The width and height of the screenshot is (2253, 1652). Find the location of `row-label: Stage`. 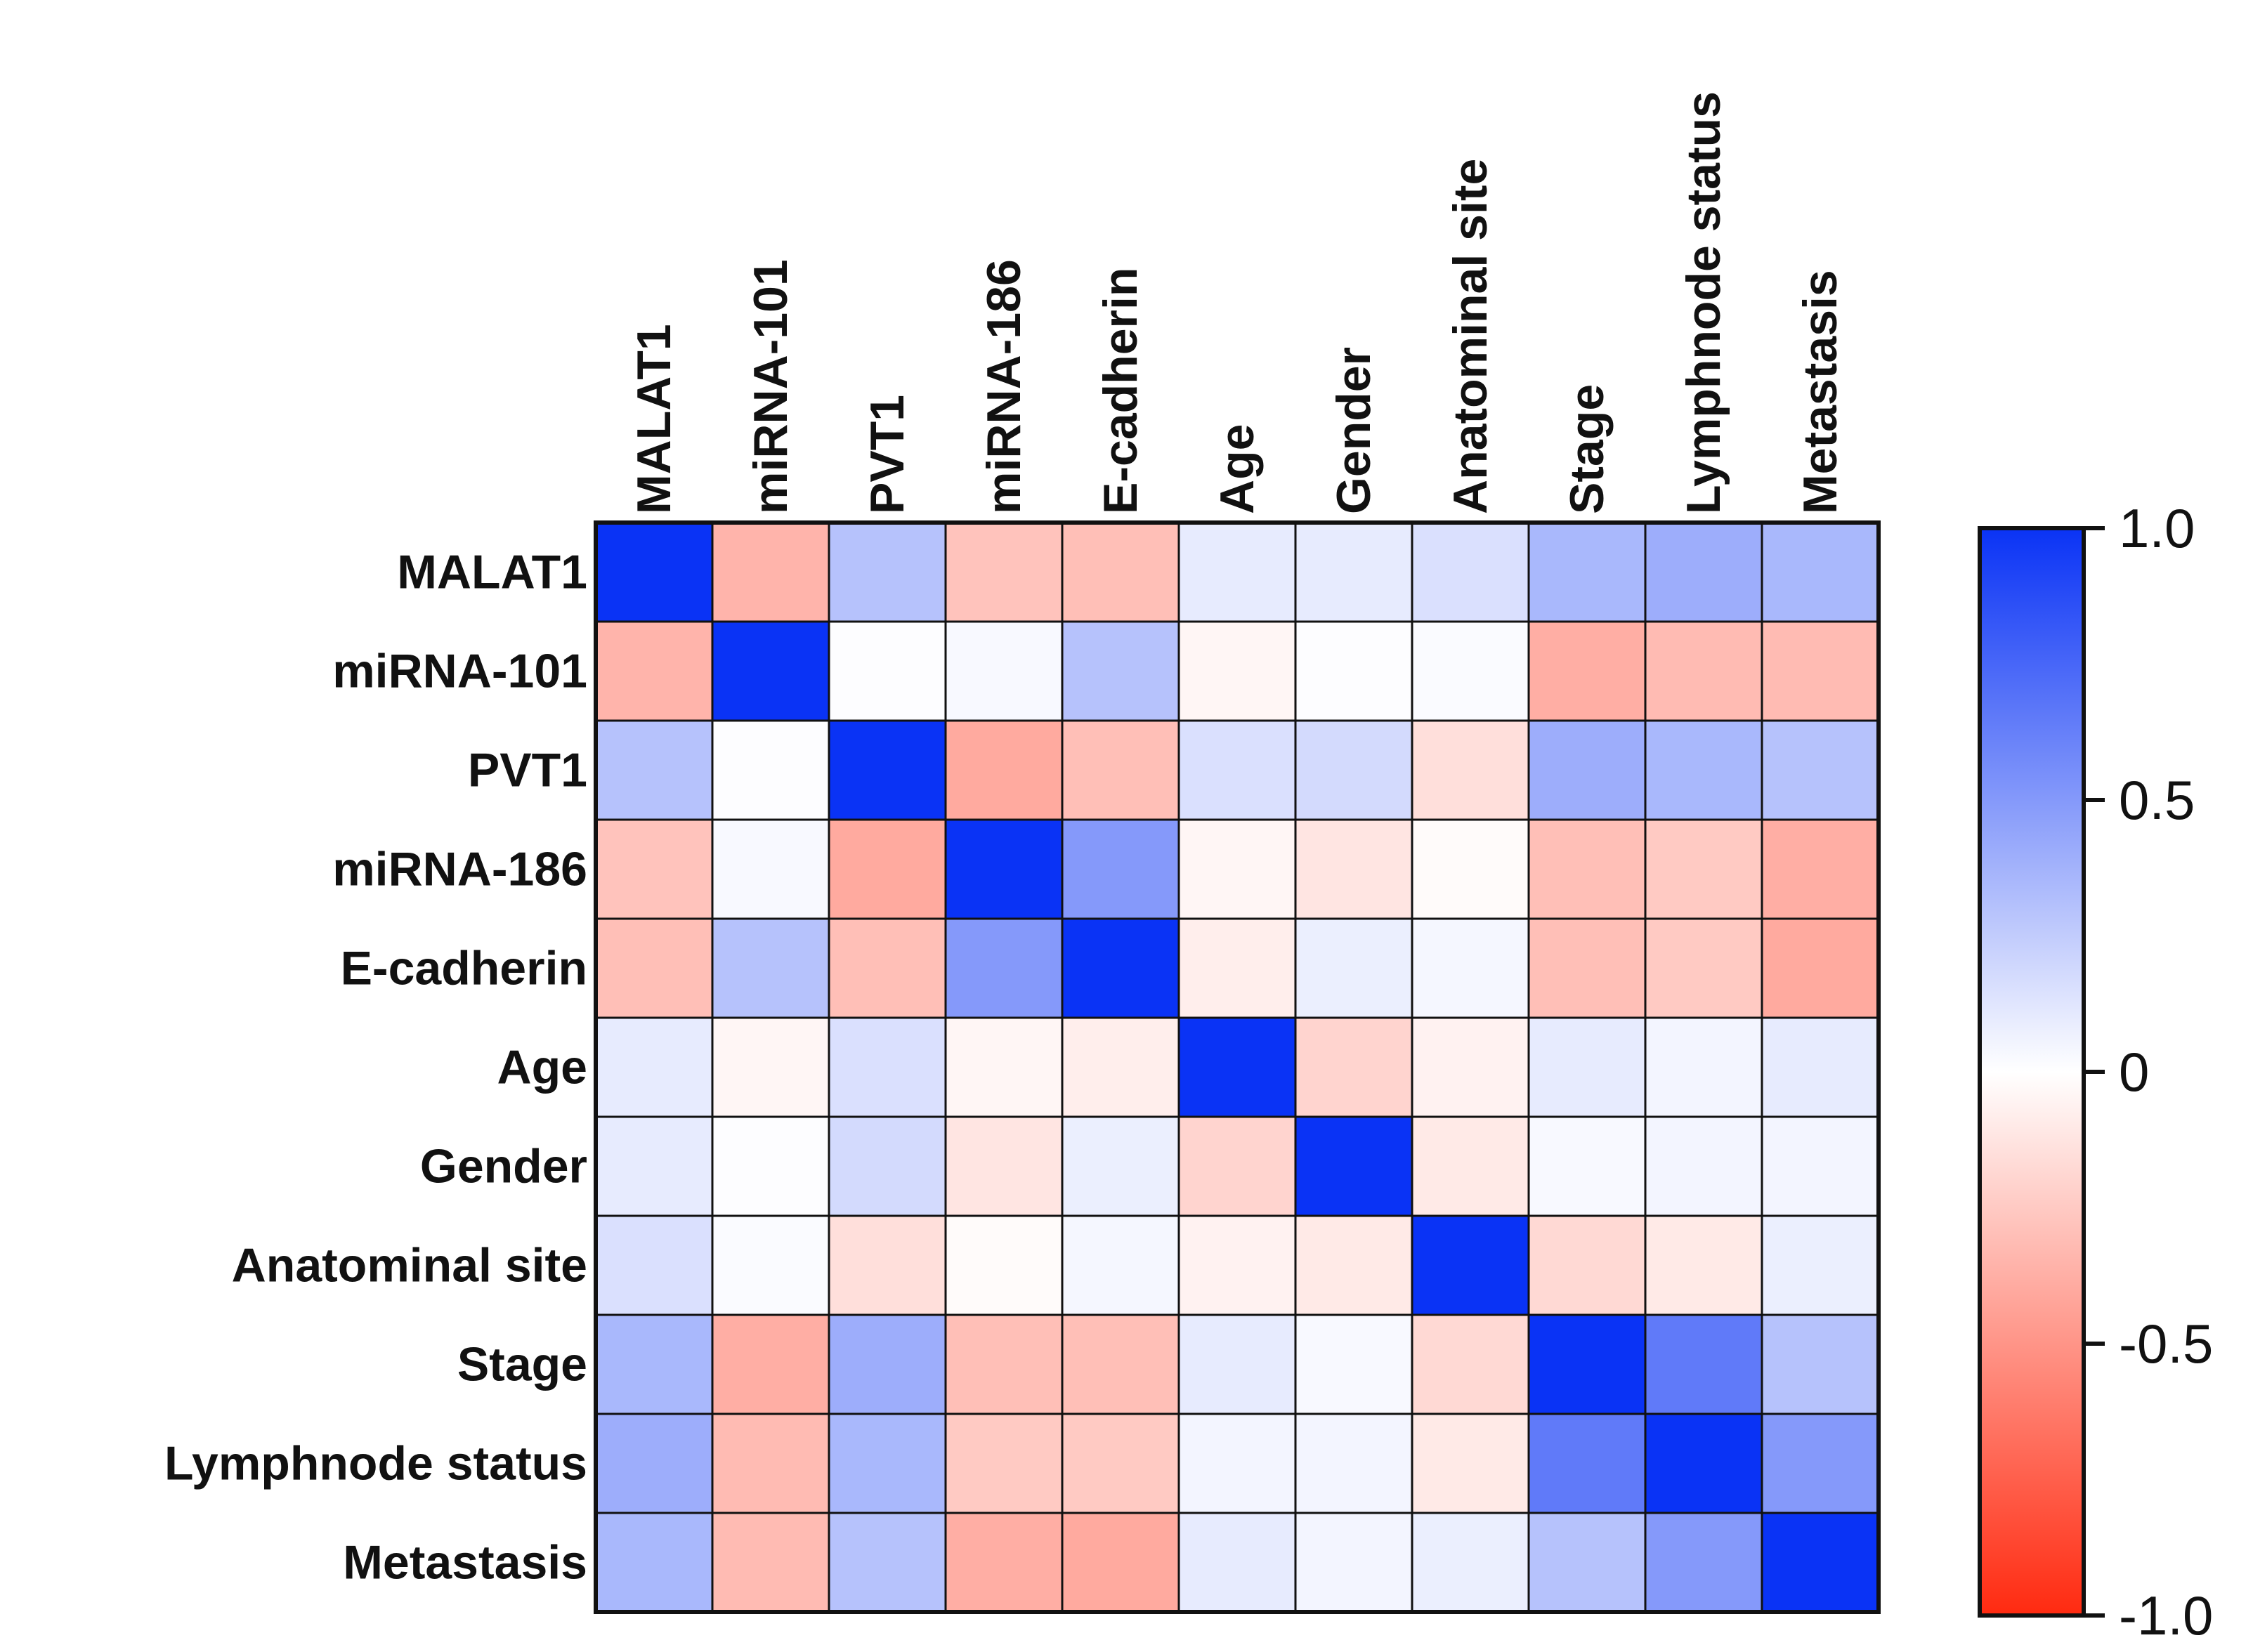

row-label: Stage is located at coordinates (522, 1364).